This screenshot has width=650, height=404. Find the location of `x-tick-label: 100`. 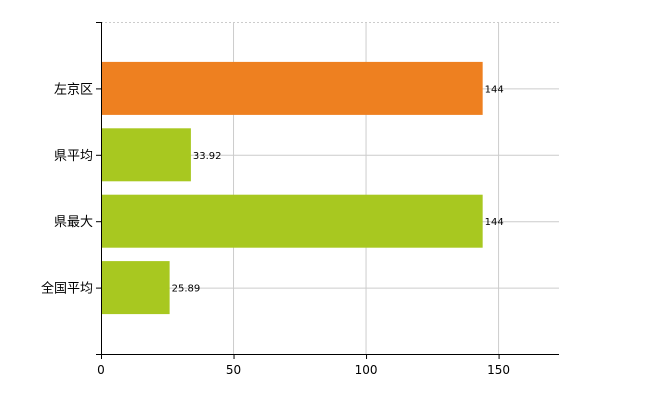

x-tick-label: 100 is located at coordinates (366, 370).